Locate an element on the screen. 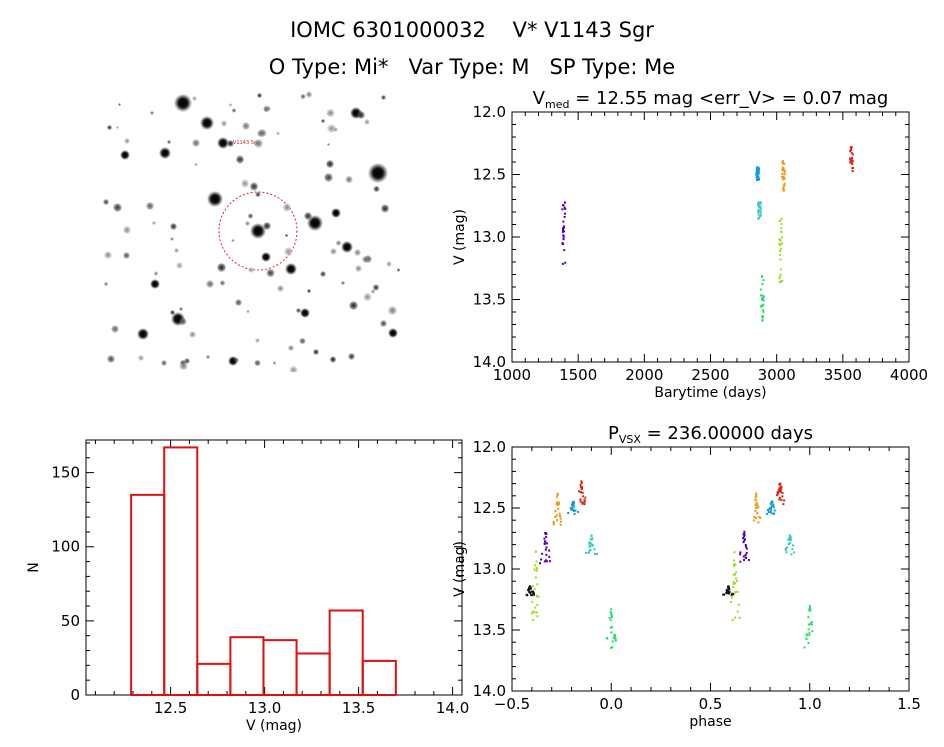 This screenshot has height=747, width=944. ph-xtick-label: 0.5 is located at coordinates (711, 704).